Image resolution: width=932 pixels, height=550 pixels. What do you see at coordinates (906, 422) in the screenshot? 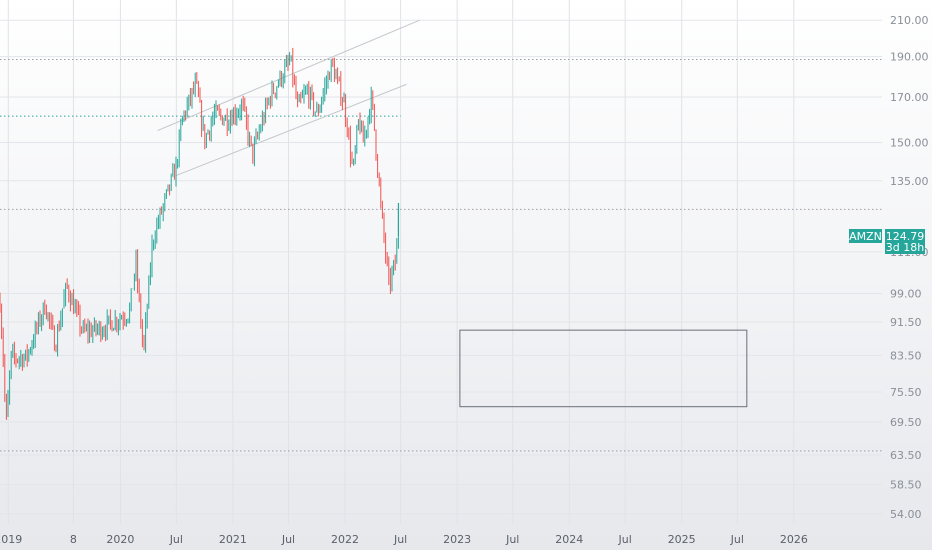
I see `price-axis-tick-label: 69.50` at bounding box center [906, 422].